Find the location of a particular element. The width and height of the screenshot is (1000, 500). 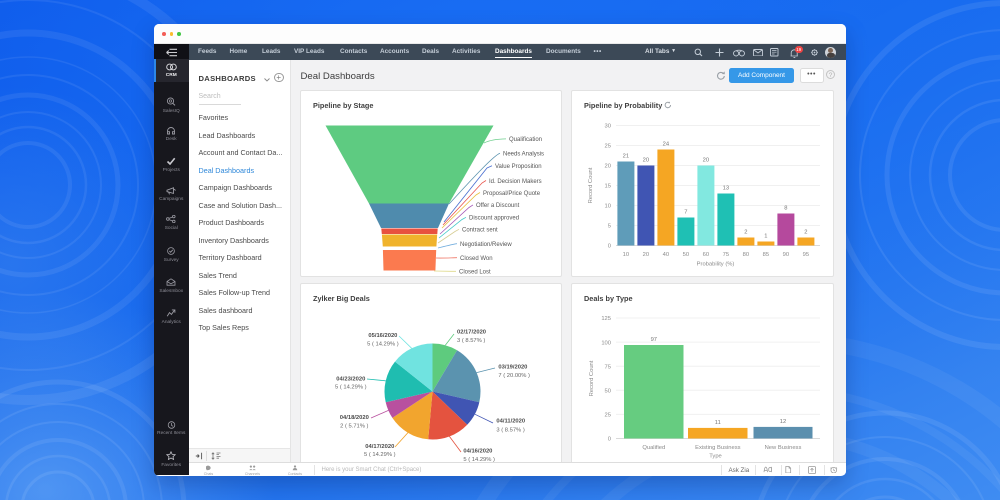

svg-text: 40 is located at coordinates (665, 255).